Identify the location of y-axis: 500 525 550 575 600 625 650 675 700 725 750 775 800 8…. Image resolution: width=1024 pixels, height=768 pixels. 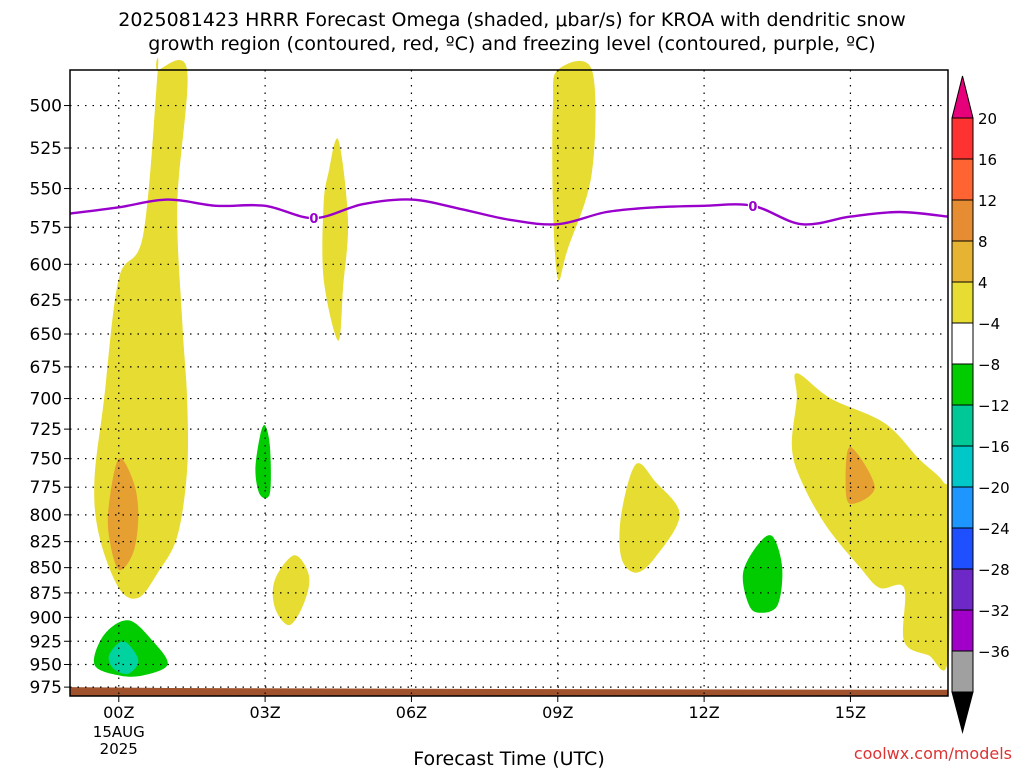
(50, 397).